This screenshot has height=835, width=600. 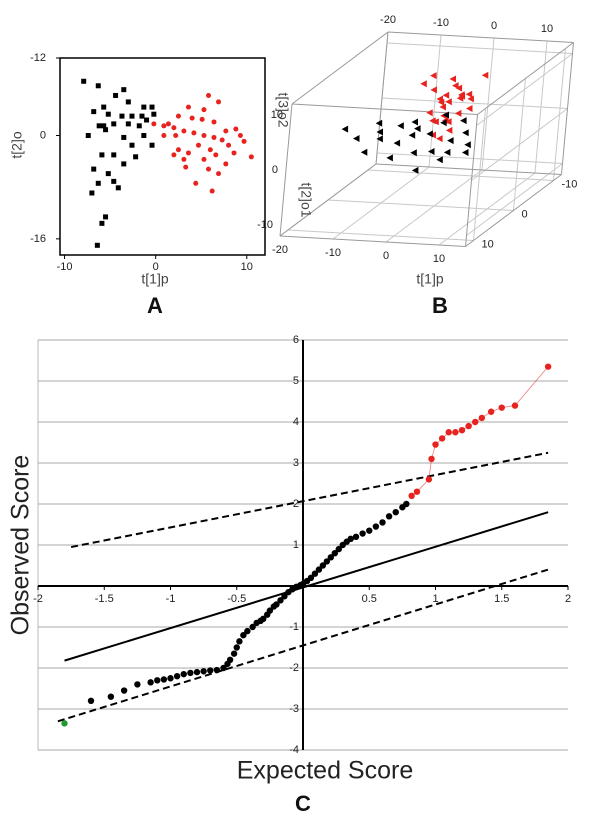 What do you see at coordinates (104, 599) in the screenshot?
I see `x-tick-label: -1.5` at bounding box center [104, 599].